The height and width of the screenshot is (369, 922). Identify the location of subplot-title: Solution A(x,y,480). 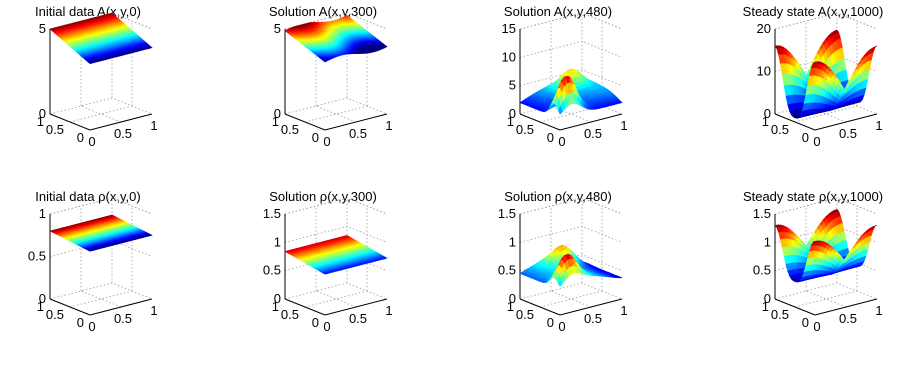
(558, 11).